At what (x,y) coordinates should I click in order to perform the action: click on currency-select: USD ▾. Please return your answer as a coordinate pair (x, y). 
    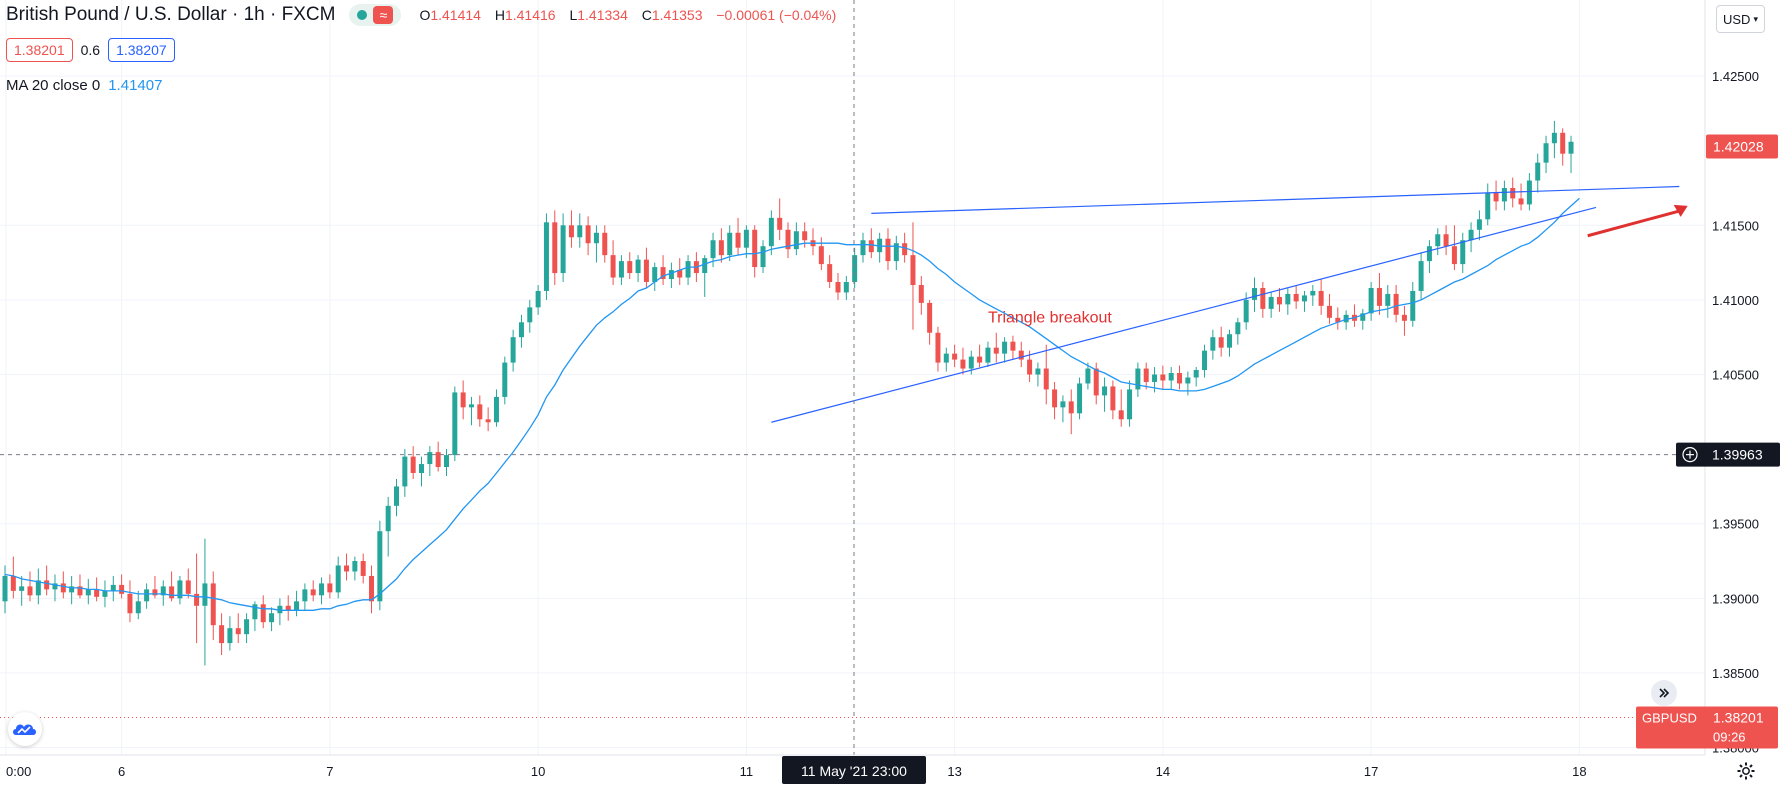
    Looking at the image, I should click on (1740, 19).